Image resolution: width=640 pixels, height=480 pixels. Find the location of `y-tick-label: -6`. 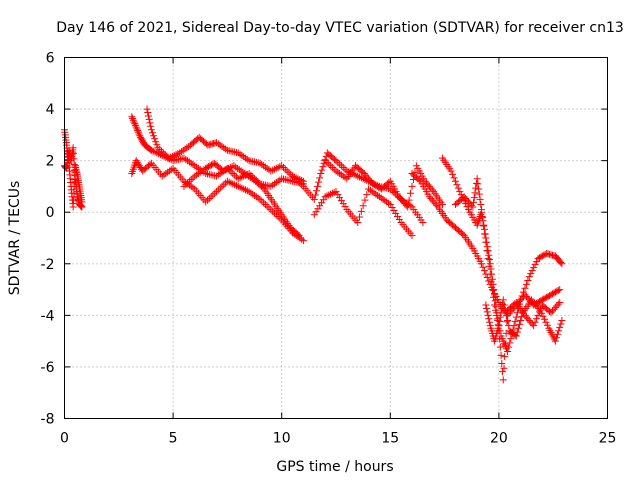

y-tick-label: -6 is located at coordinates (48, 368).